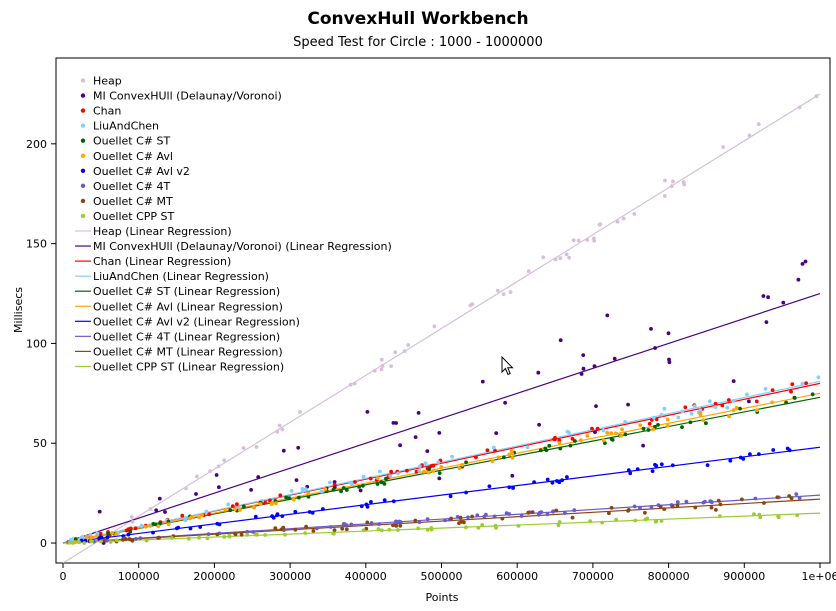 This screenshot has height=611, width=836. Describe the element at coordinates (162, 261) in the screenshot. I see `legend-entry: Chan (Linear Regression)` at that location.